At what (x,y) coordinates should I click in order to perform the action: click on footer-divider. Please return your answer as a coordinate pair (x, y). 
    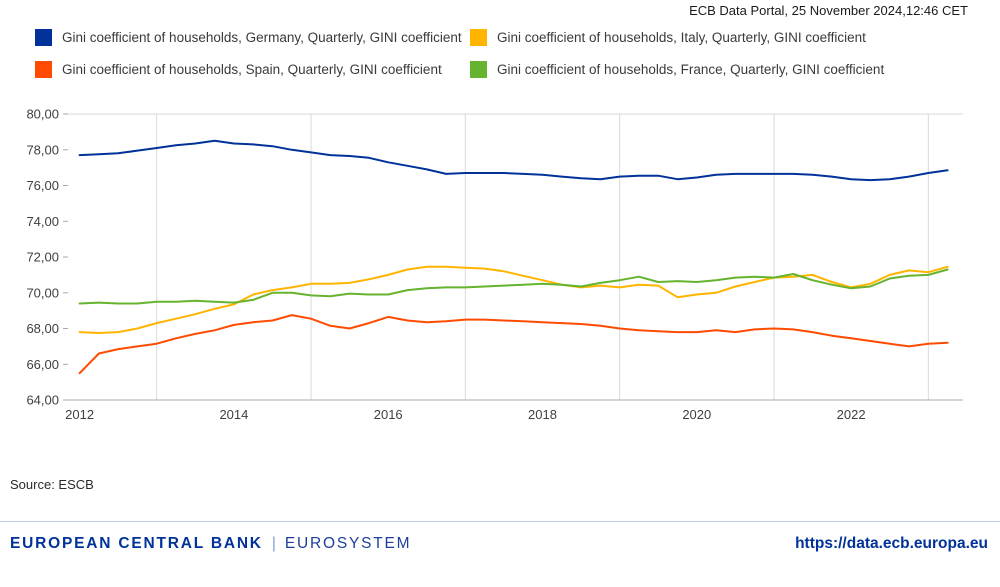
    Looking at the image, I should click on (500, 521).